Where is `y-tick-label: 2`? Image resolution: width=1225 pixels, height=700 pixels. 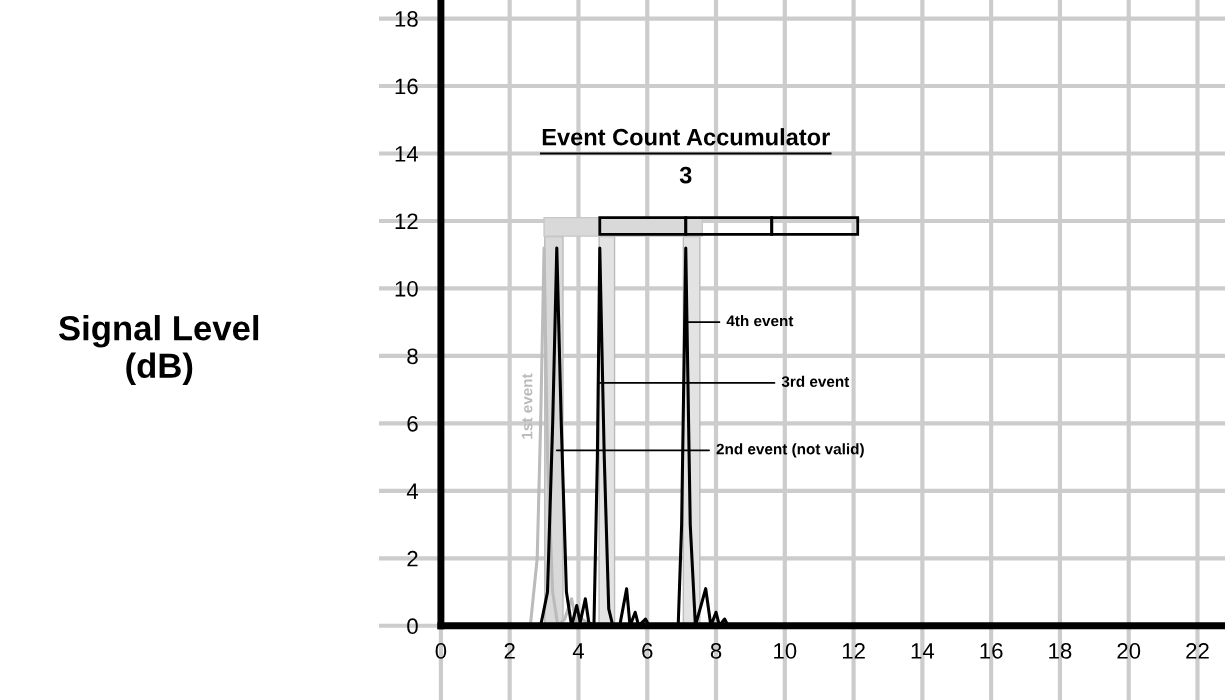 y-tick-label: 2 is located at coordinates (412, 558).